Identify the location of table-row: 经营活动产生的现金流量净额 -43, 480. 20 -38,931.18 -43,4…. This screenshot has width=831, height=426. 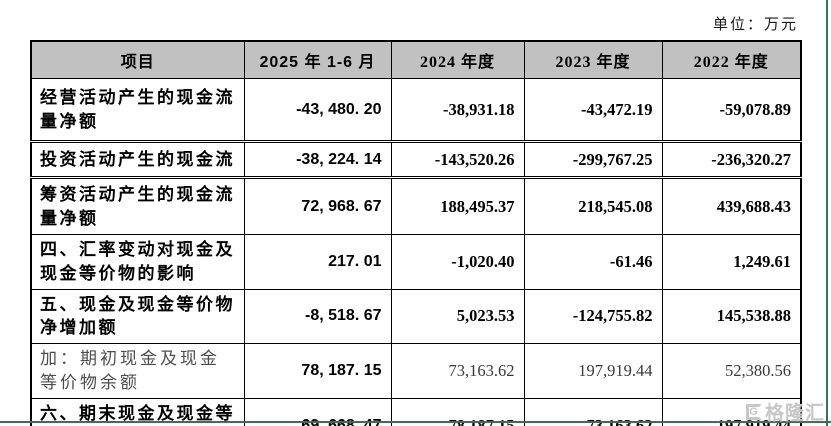
(416, 110).